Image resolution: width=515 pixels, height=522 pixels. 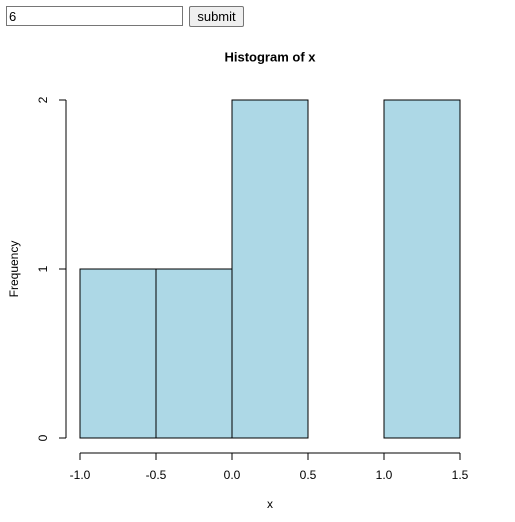 I want to click on submit-button: submit, so click(x=216, y=16).